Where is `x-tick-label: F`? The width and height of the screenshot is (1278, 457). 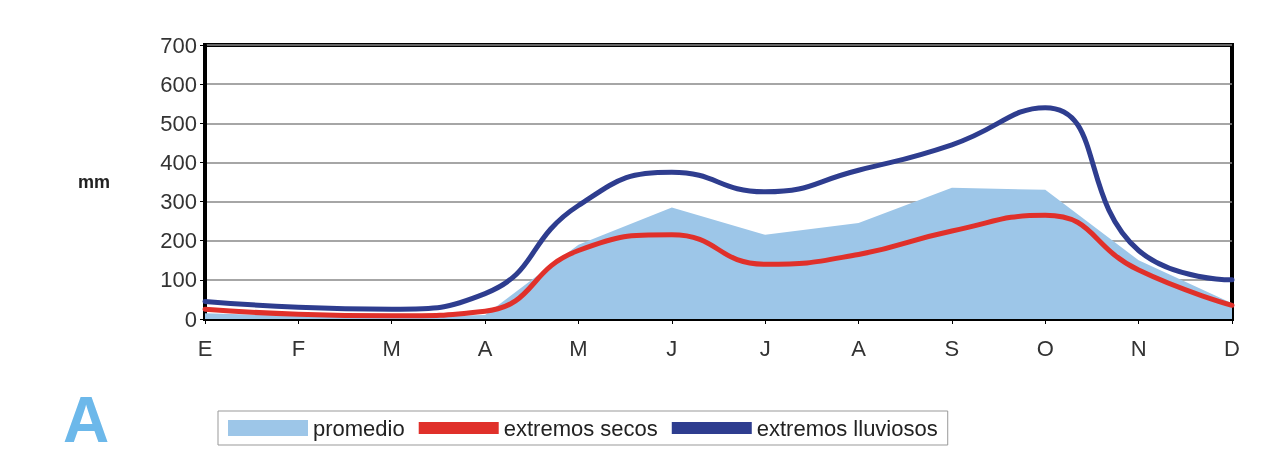 x-tick-label: F is located at coordinates (298, 348).